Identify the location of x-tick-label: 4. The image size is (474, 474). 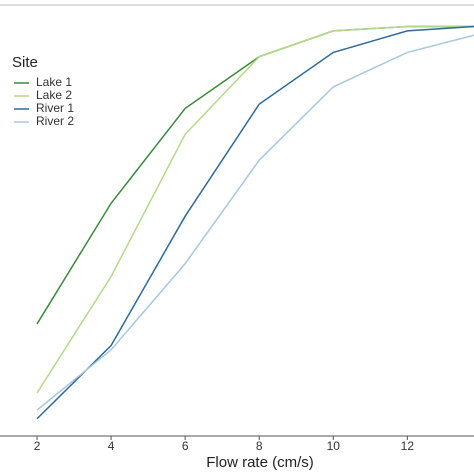
(111, 446).